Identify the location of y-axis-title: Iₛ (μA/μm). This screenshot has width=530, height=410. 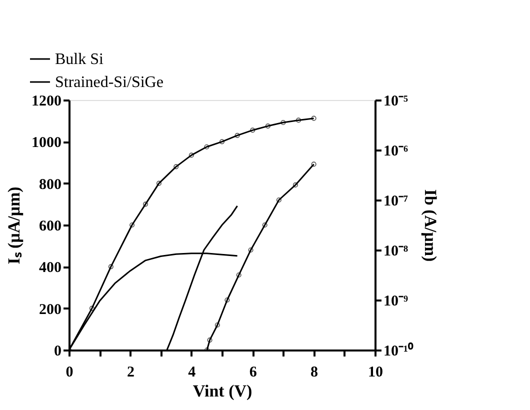
(14, 225).